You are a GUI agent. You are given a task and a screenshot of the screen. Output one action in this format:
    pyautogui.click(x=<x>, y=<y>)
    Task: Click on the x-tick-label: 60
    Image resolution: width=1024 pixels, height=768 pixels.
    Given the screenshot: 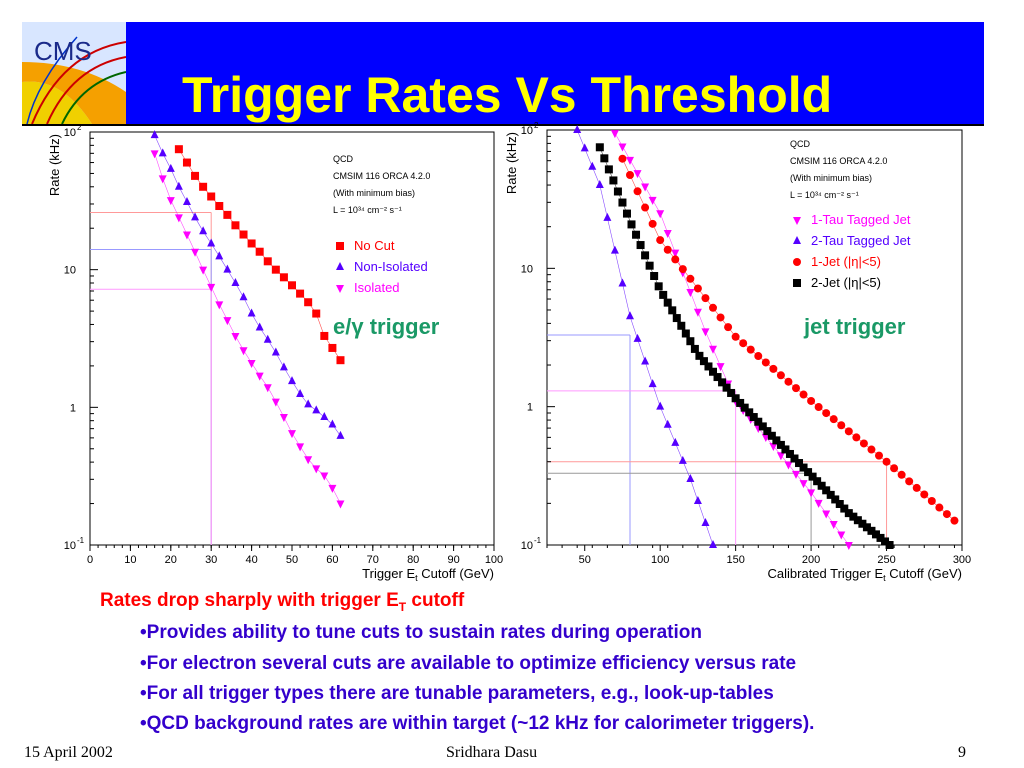 What is the action you would take?
    pyautogui.click(x=332, y=560)
    